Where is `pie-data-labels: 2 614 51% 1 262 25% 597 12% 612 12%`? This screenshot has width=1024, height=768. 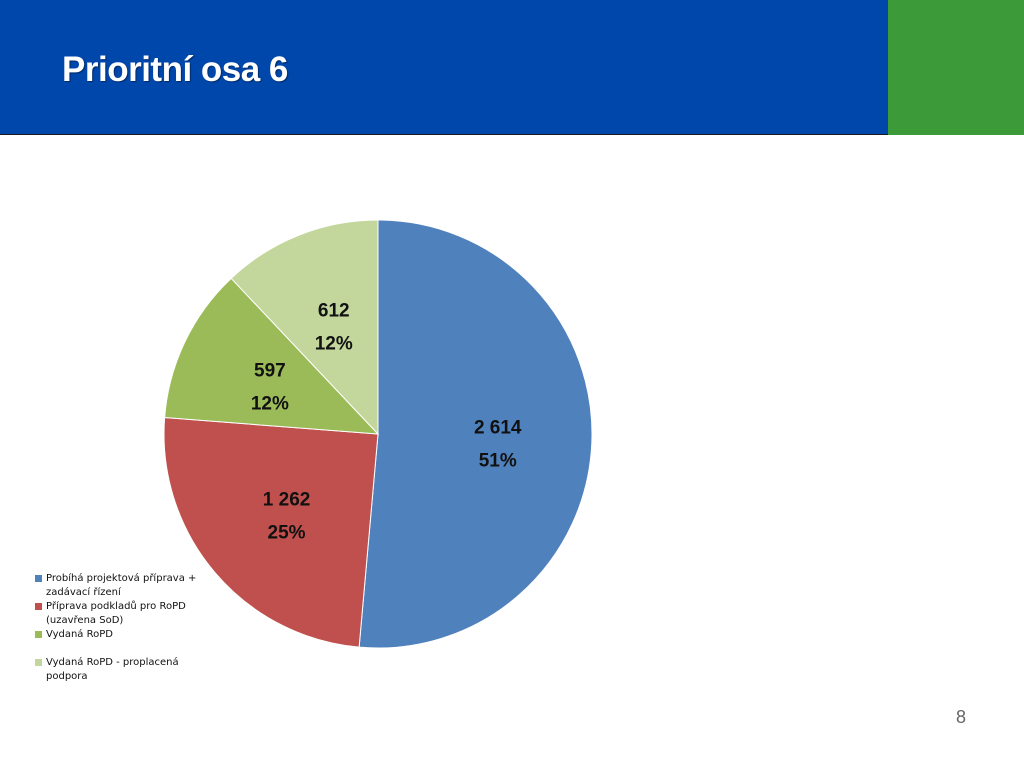 pie-data-labels: 2 614 51% 1 262 25% 597 12% 612 12% is located at coordinates (386, 422).